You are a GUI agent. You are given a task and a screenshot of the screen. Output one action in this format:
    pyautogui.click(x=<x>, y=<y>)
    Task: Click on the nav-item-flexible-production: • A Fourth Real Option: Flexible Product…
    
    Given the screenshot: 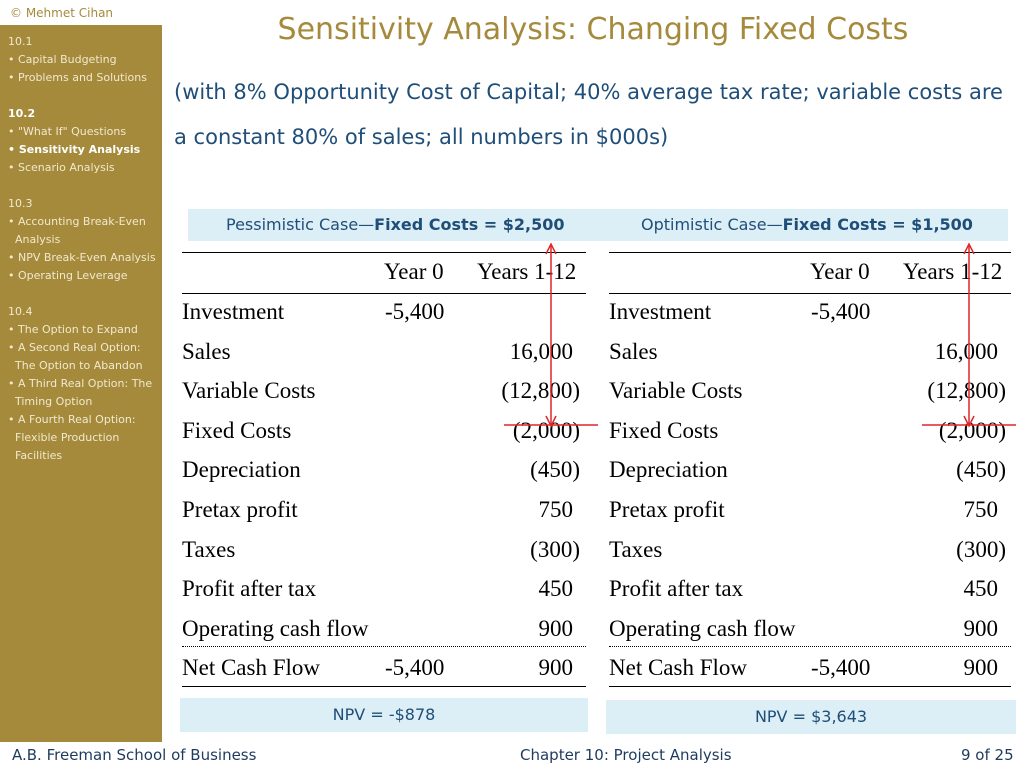 What is the action you would take?
    pyautogui.click(x=72, y=437)
    